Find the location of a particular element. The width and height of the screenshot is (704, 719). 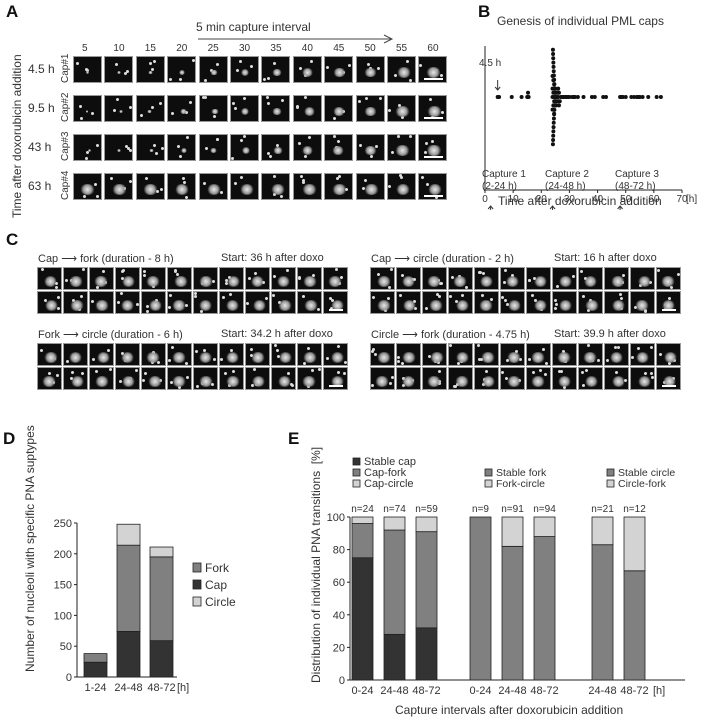

svg-text: 60 is located at coordinates (339, 583).